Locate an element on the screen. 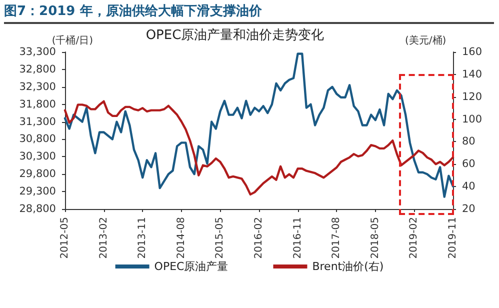  x-tick-label: 2012-05 is located at coordinates (65, 238).